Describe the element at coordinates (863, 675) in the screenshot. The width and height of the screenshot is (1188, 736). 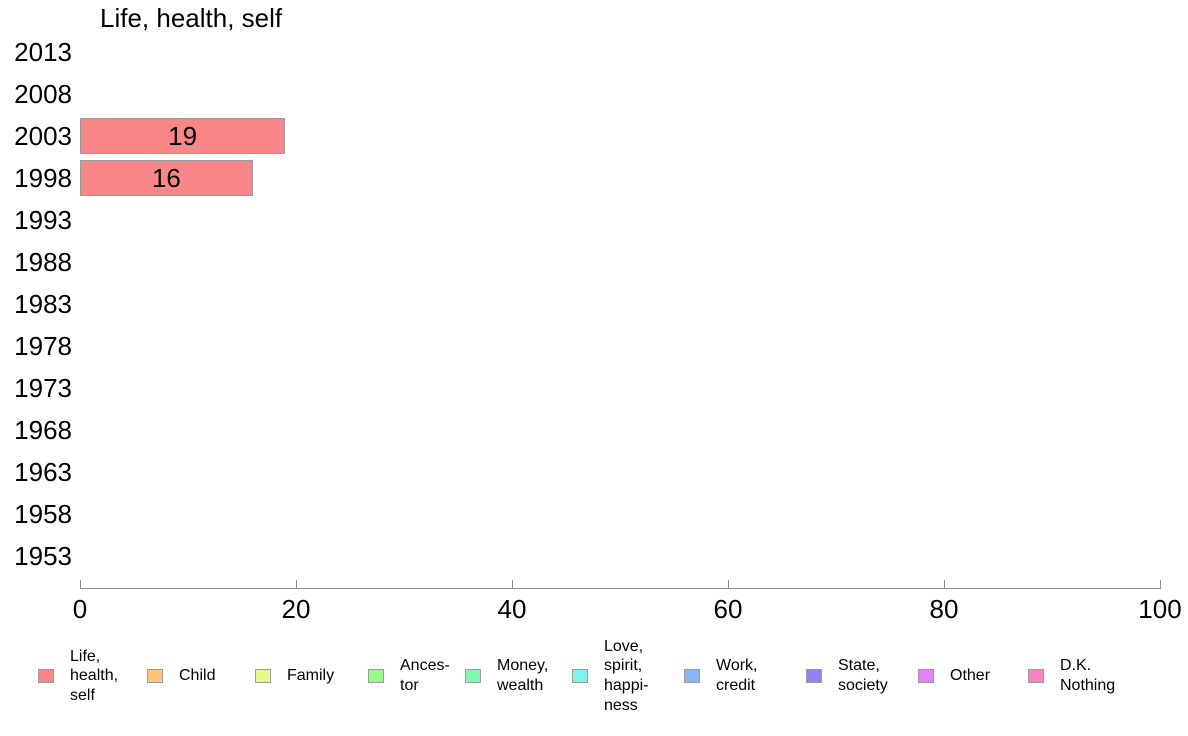
I see `legend-item-label: State, society` at that location.